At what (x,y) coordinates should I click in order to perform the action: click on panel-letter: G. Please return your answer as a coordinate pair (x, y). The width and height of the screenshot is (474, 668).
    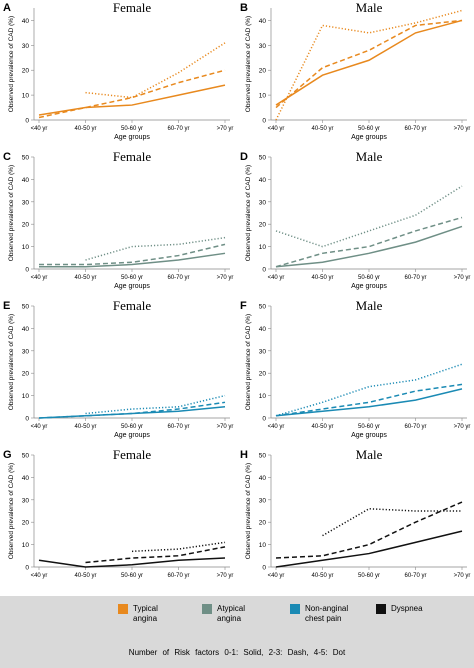
    Looking at the image, I should click on (7, 455).